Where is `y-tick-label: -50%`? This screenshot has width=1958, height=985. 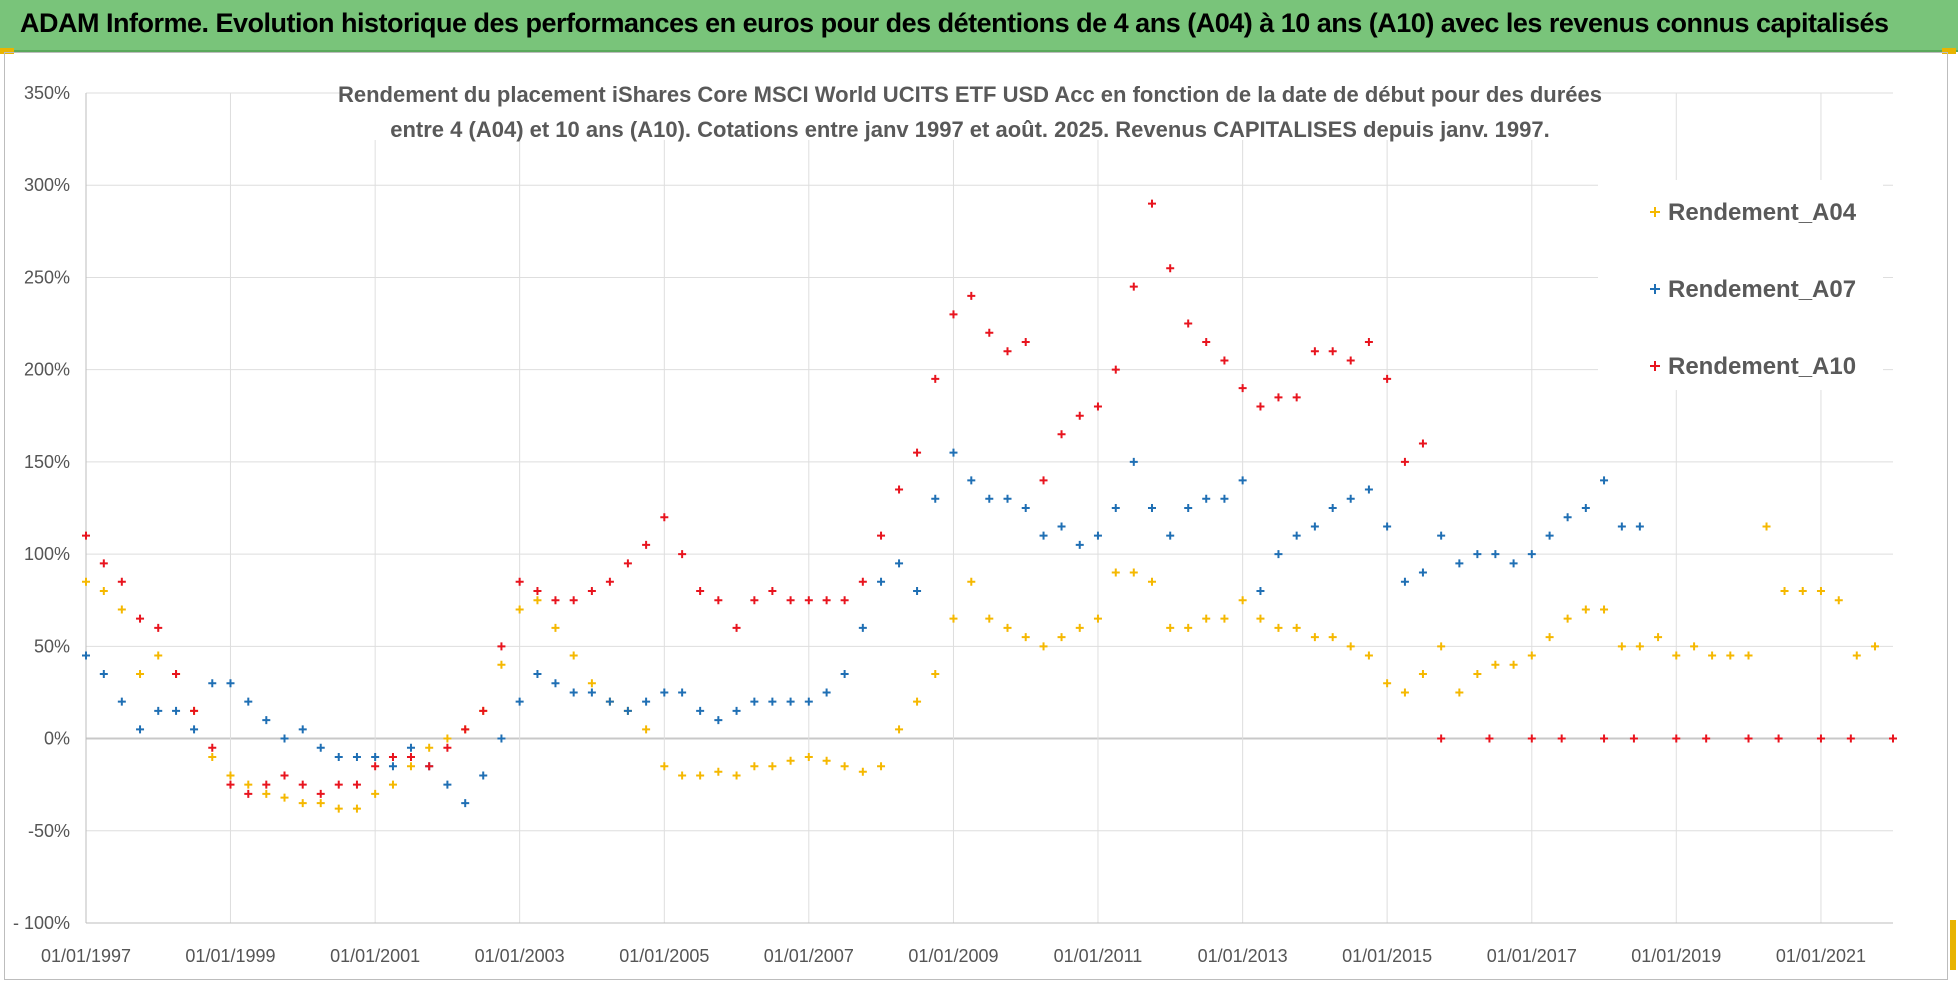 y-tick-label: -50% is located at coordinates (49, 831).